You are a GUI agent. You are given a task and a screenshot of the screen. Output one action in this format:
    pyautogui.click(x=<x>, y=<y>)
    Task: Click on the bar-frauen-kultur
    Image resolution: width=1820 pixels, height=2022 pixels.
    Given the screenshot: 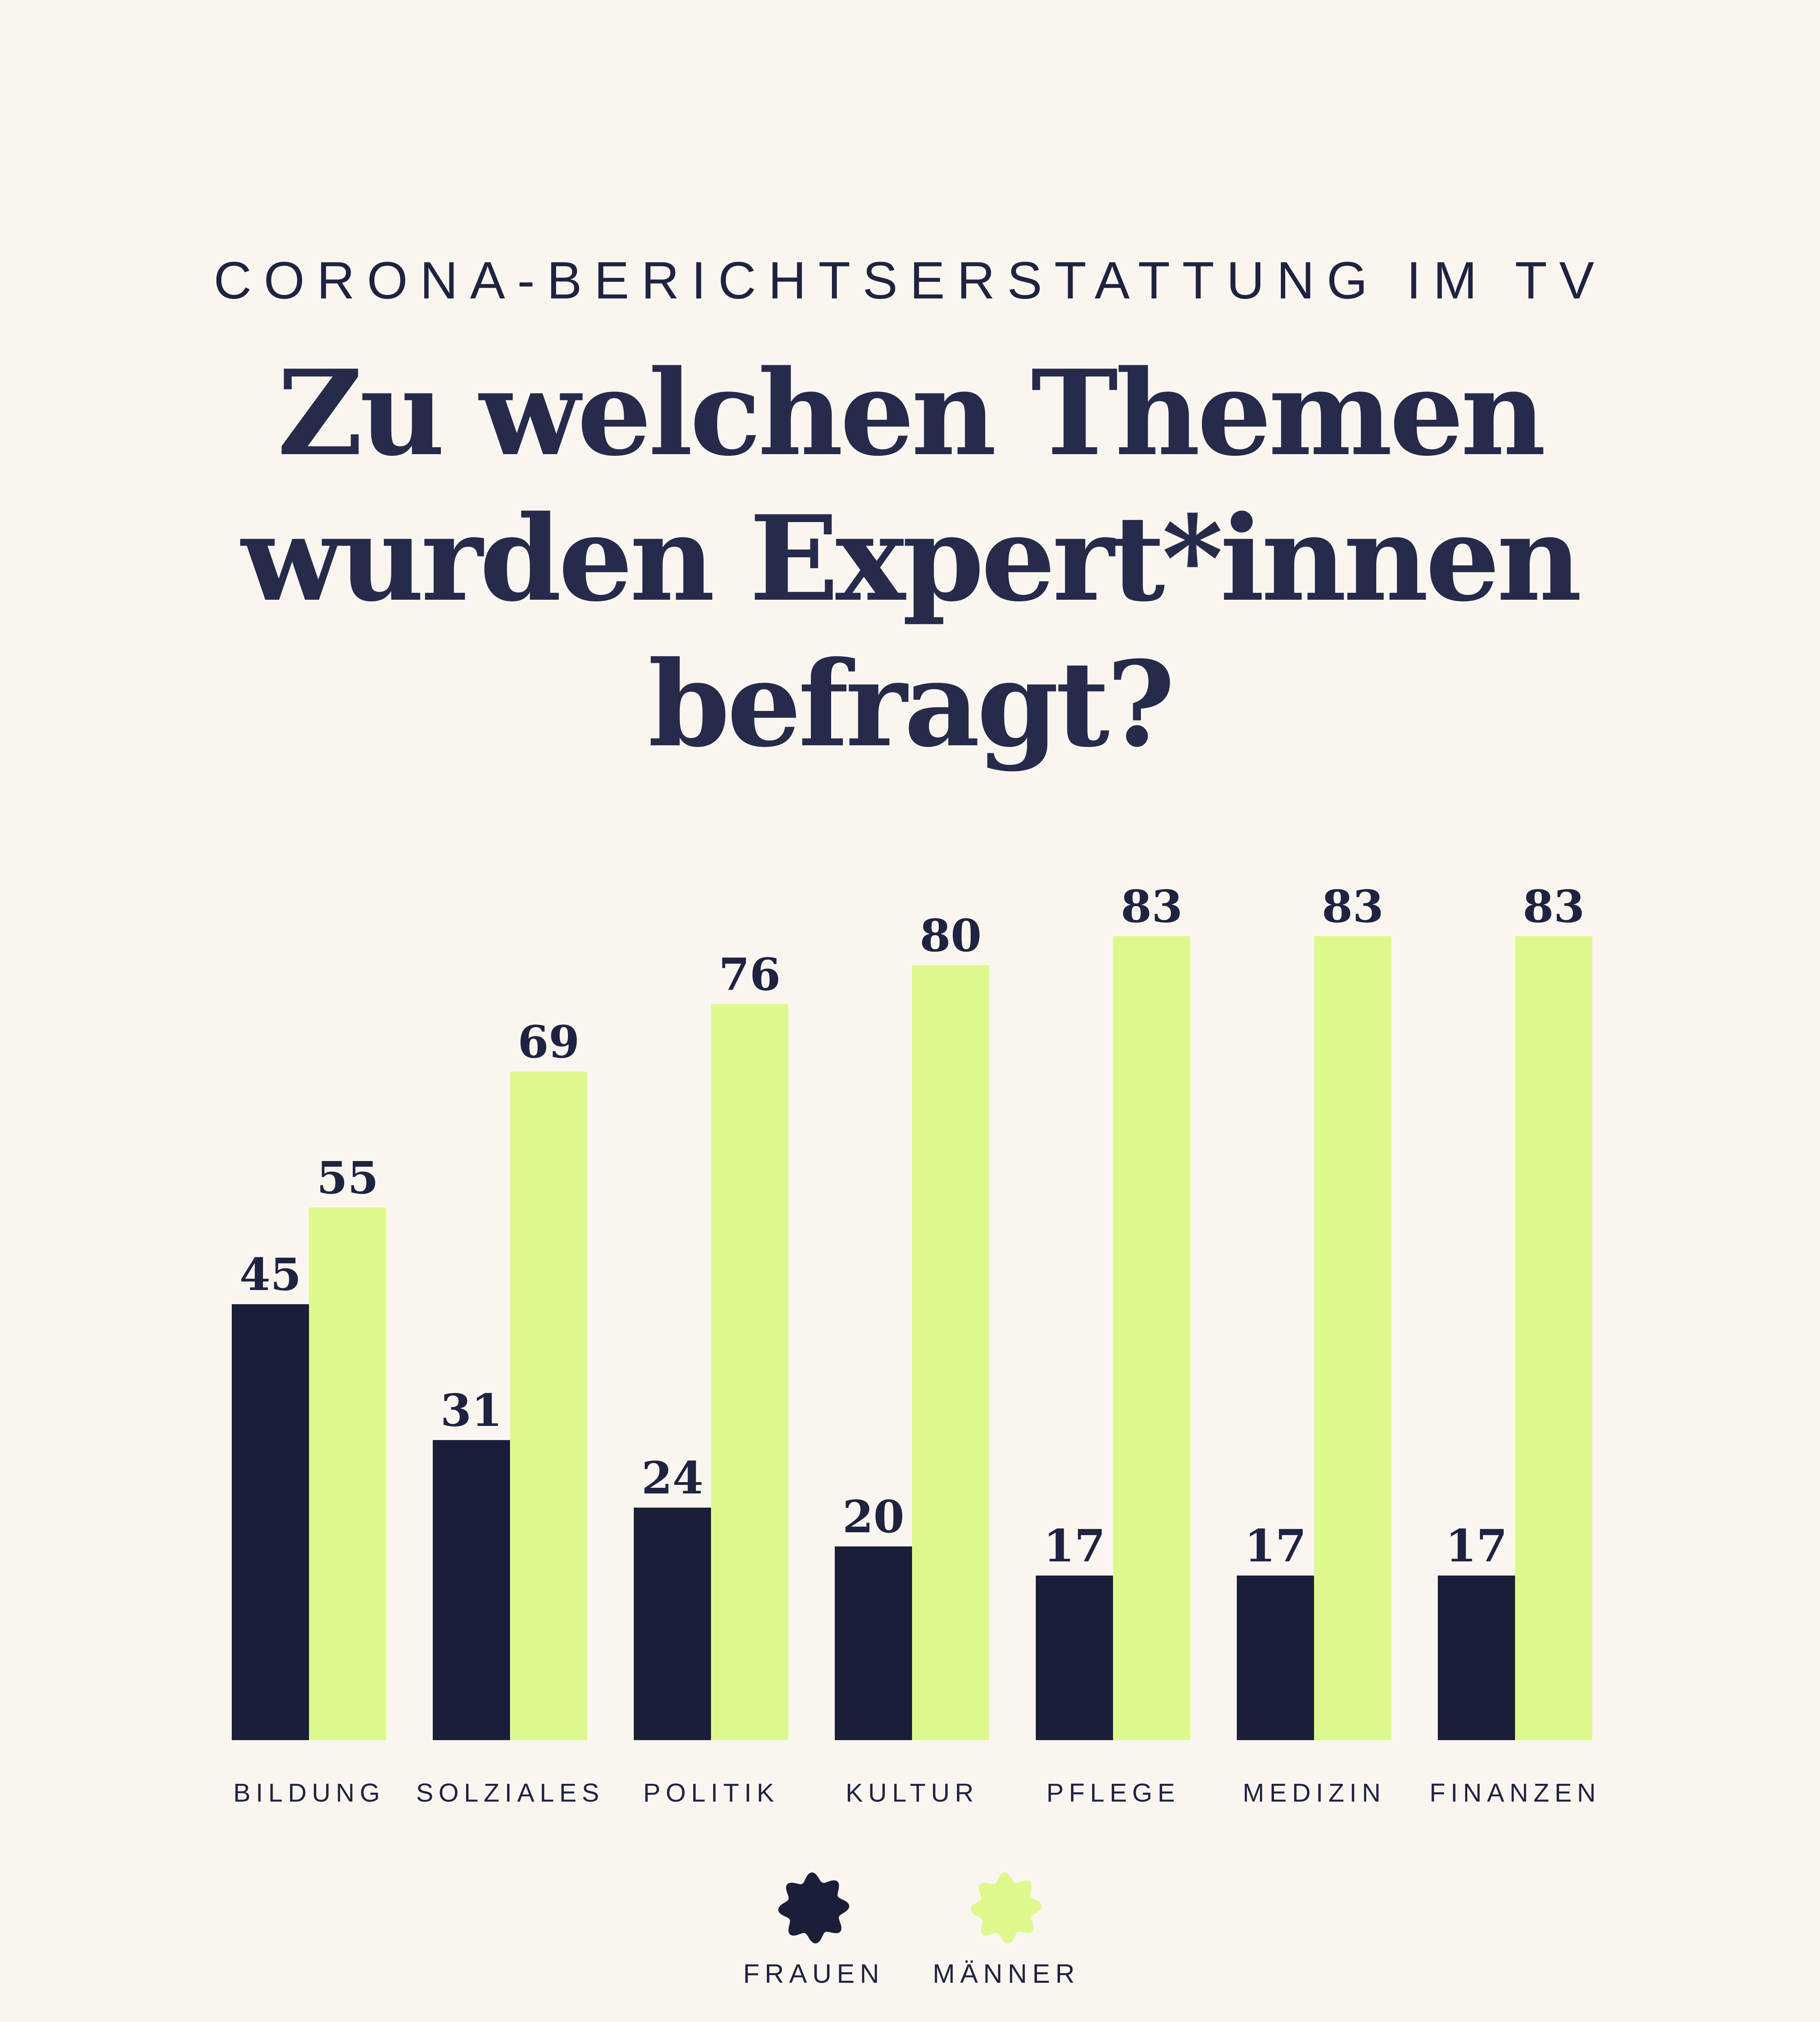 What is the action you would take?
    pyautogui.click(x=873, y=1643)
    